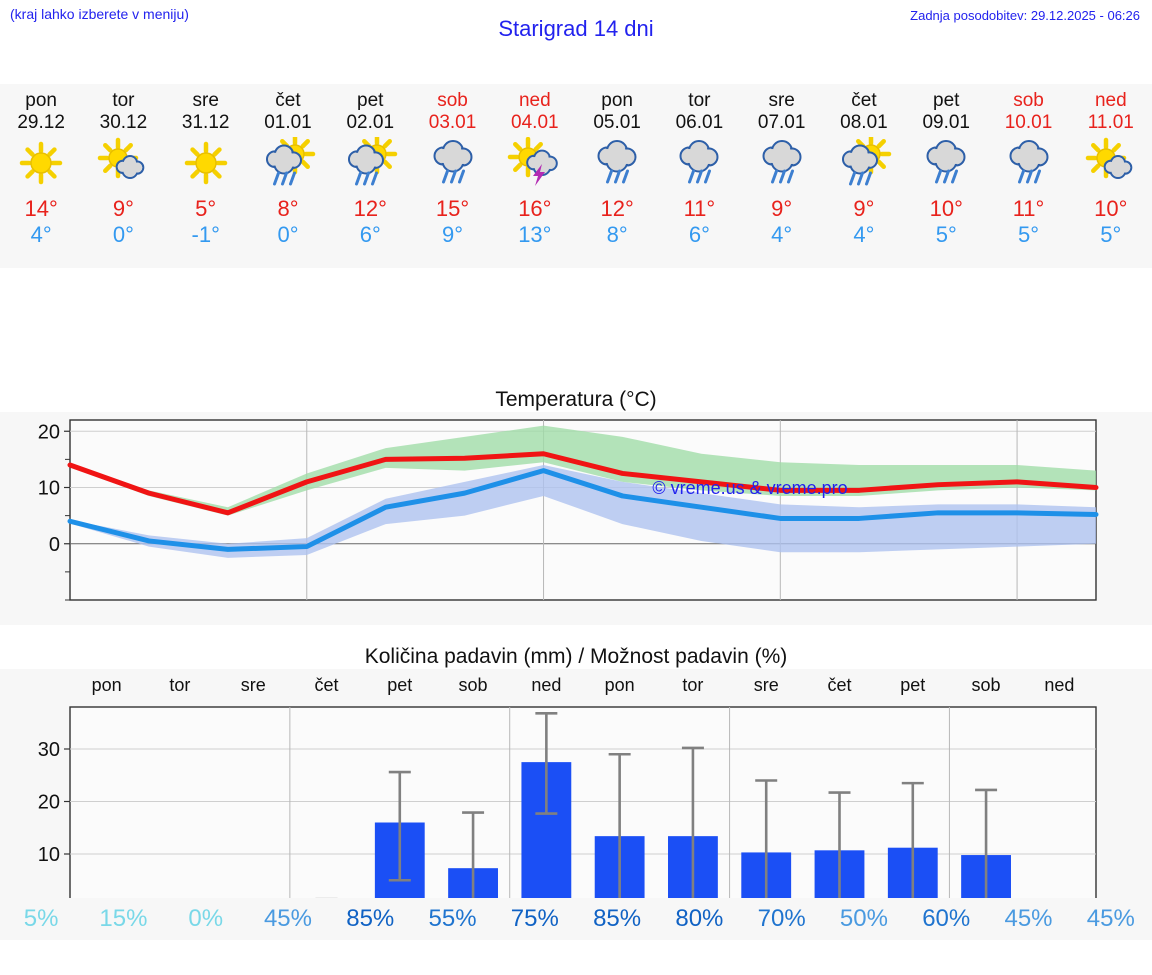  Describe the element at coordinates (205, 122) in the screenshot. I see `day-date: 31.12` at that location.